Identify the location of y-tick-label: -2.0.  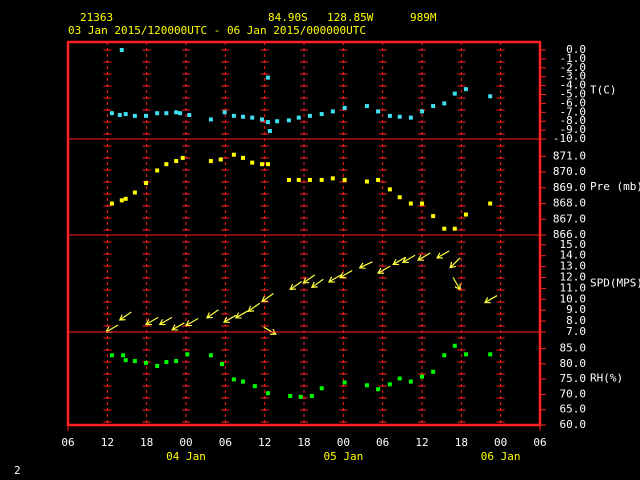
(573, 67).